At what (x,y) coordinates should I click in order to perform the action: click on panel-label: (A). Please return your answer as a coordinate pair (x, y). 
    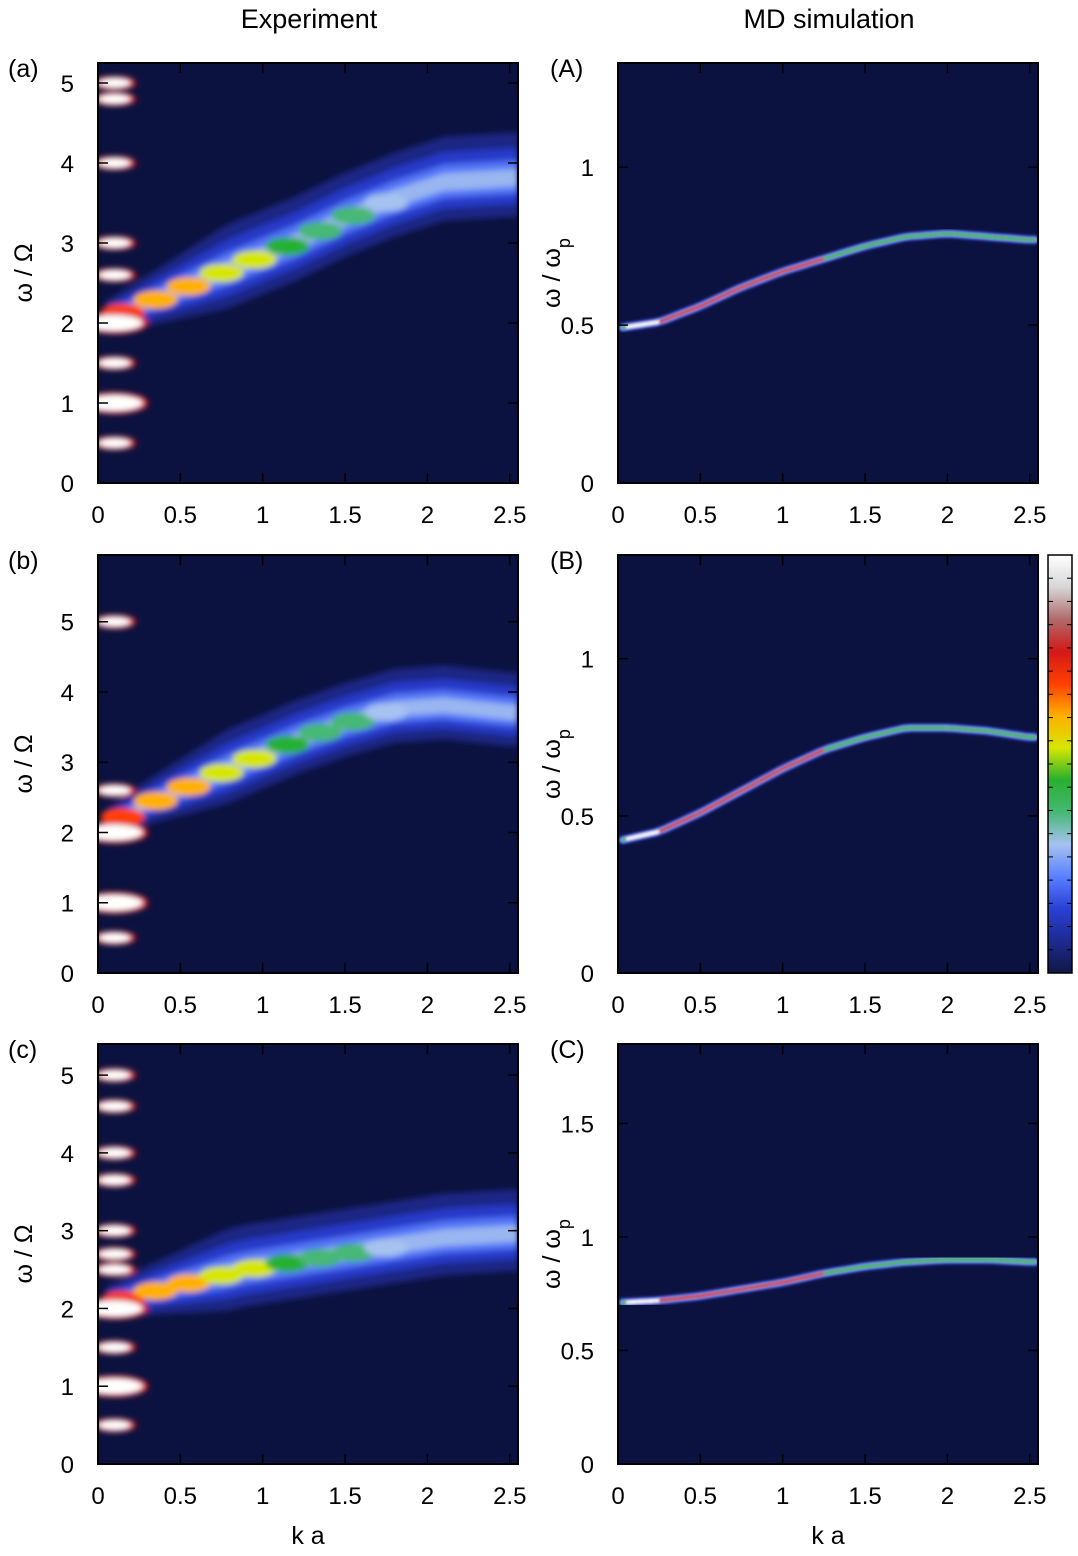
    Looking at the image, I should click on (566, 69).